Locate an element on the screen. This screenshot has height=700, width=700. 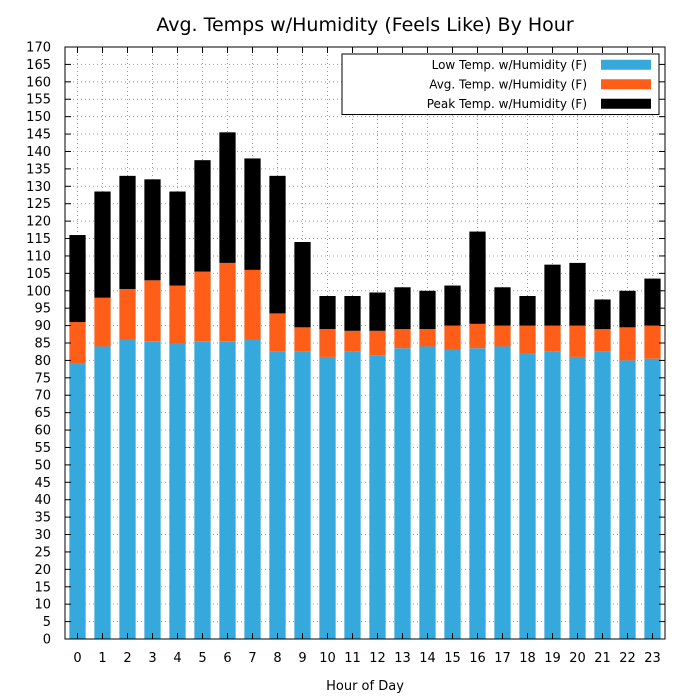
x-tick-label: 17 is located at coordinates (502, 658).